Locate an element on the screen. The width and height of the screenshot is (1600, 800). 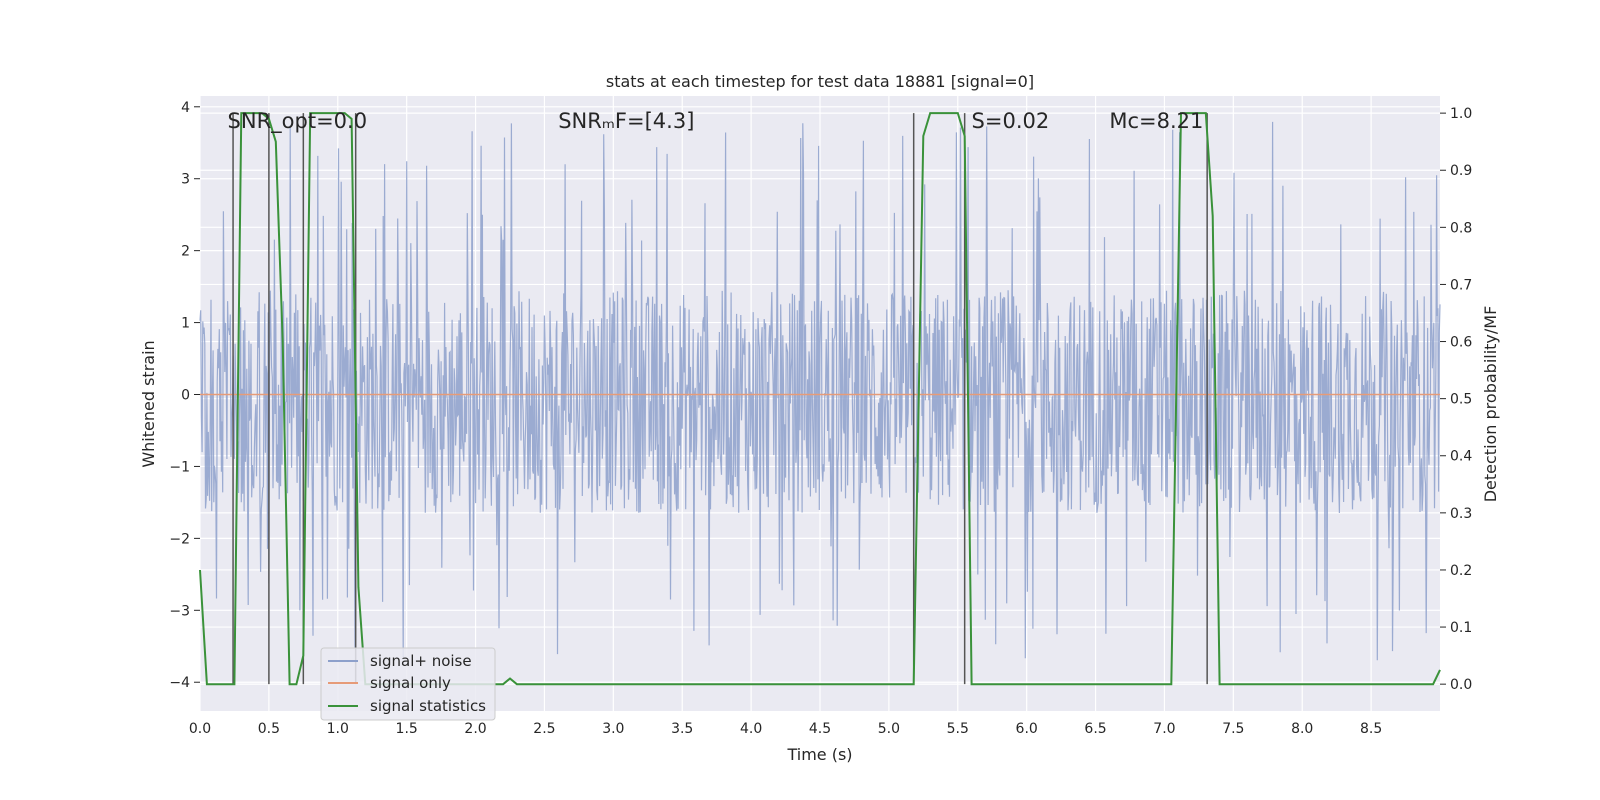
annotation-label: S=0.02 is located at coordinates (1011, 121).